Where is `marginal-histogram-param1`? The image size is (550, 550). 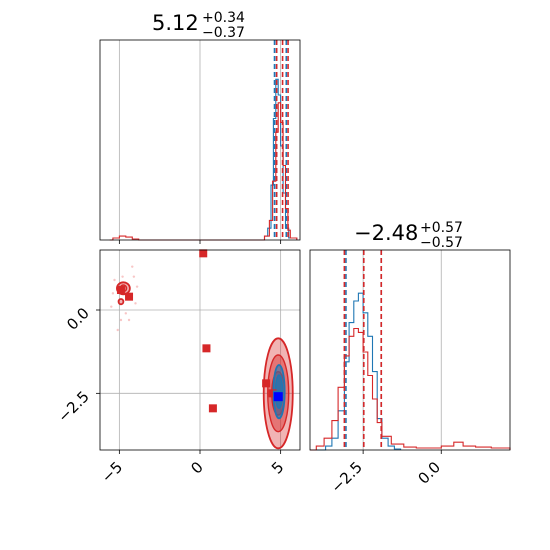 marginal-histogram-param1 is located at coordinates (200, 141).